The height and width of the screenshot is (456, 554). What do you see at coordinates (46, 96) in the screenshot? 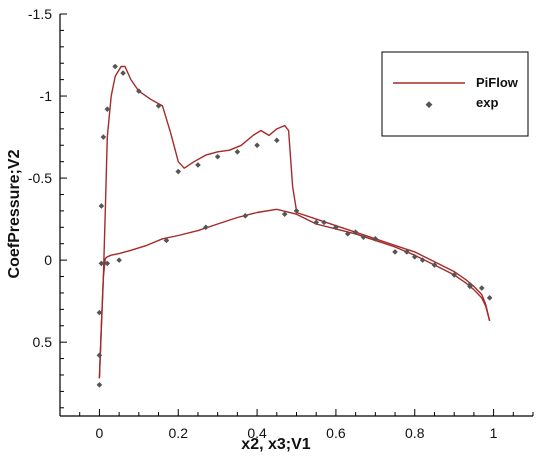
I see `y-tick-label: -1` at bounding box center [46, 96].